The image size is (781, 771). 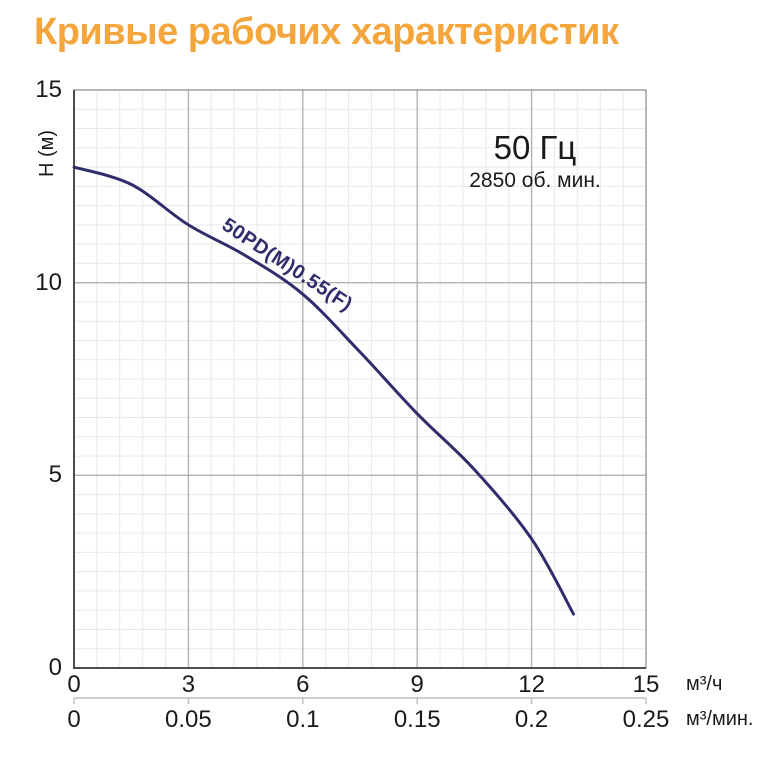 What do you see at coordinates (531, 684) in the screenshot?
I see `x-tick-primary: 12` at bounding box center [531, 684].